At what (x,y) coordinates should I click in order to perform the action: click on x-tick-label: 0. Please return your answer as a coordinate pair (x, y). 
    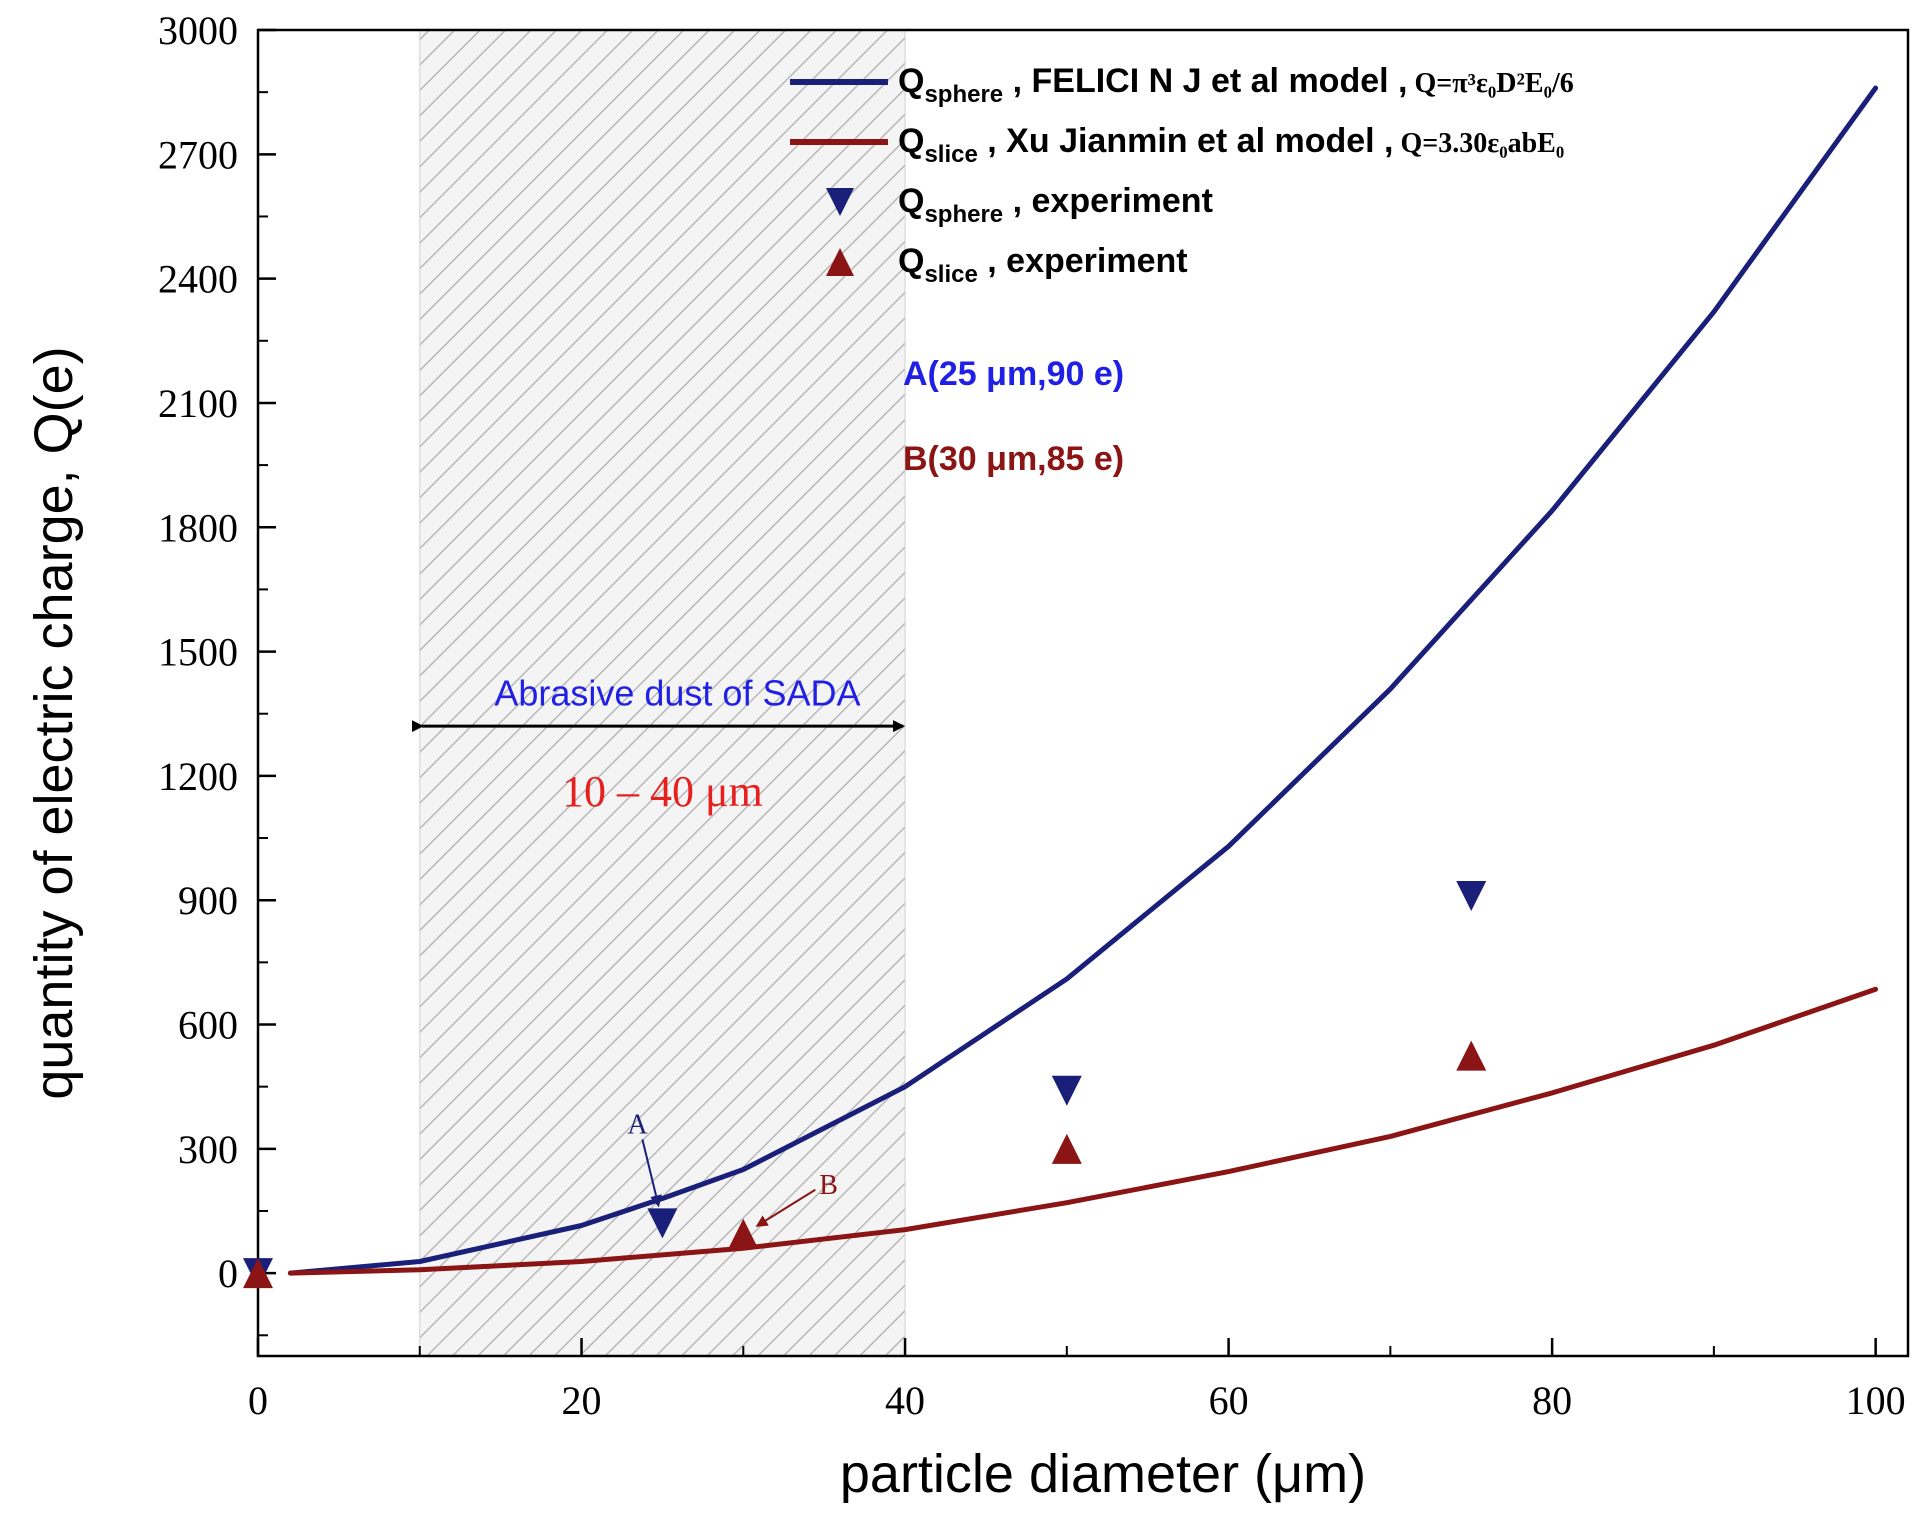
    Looking at the image, I should click on (258, 1400).